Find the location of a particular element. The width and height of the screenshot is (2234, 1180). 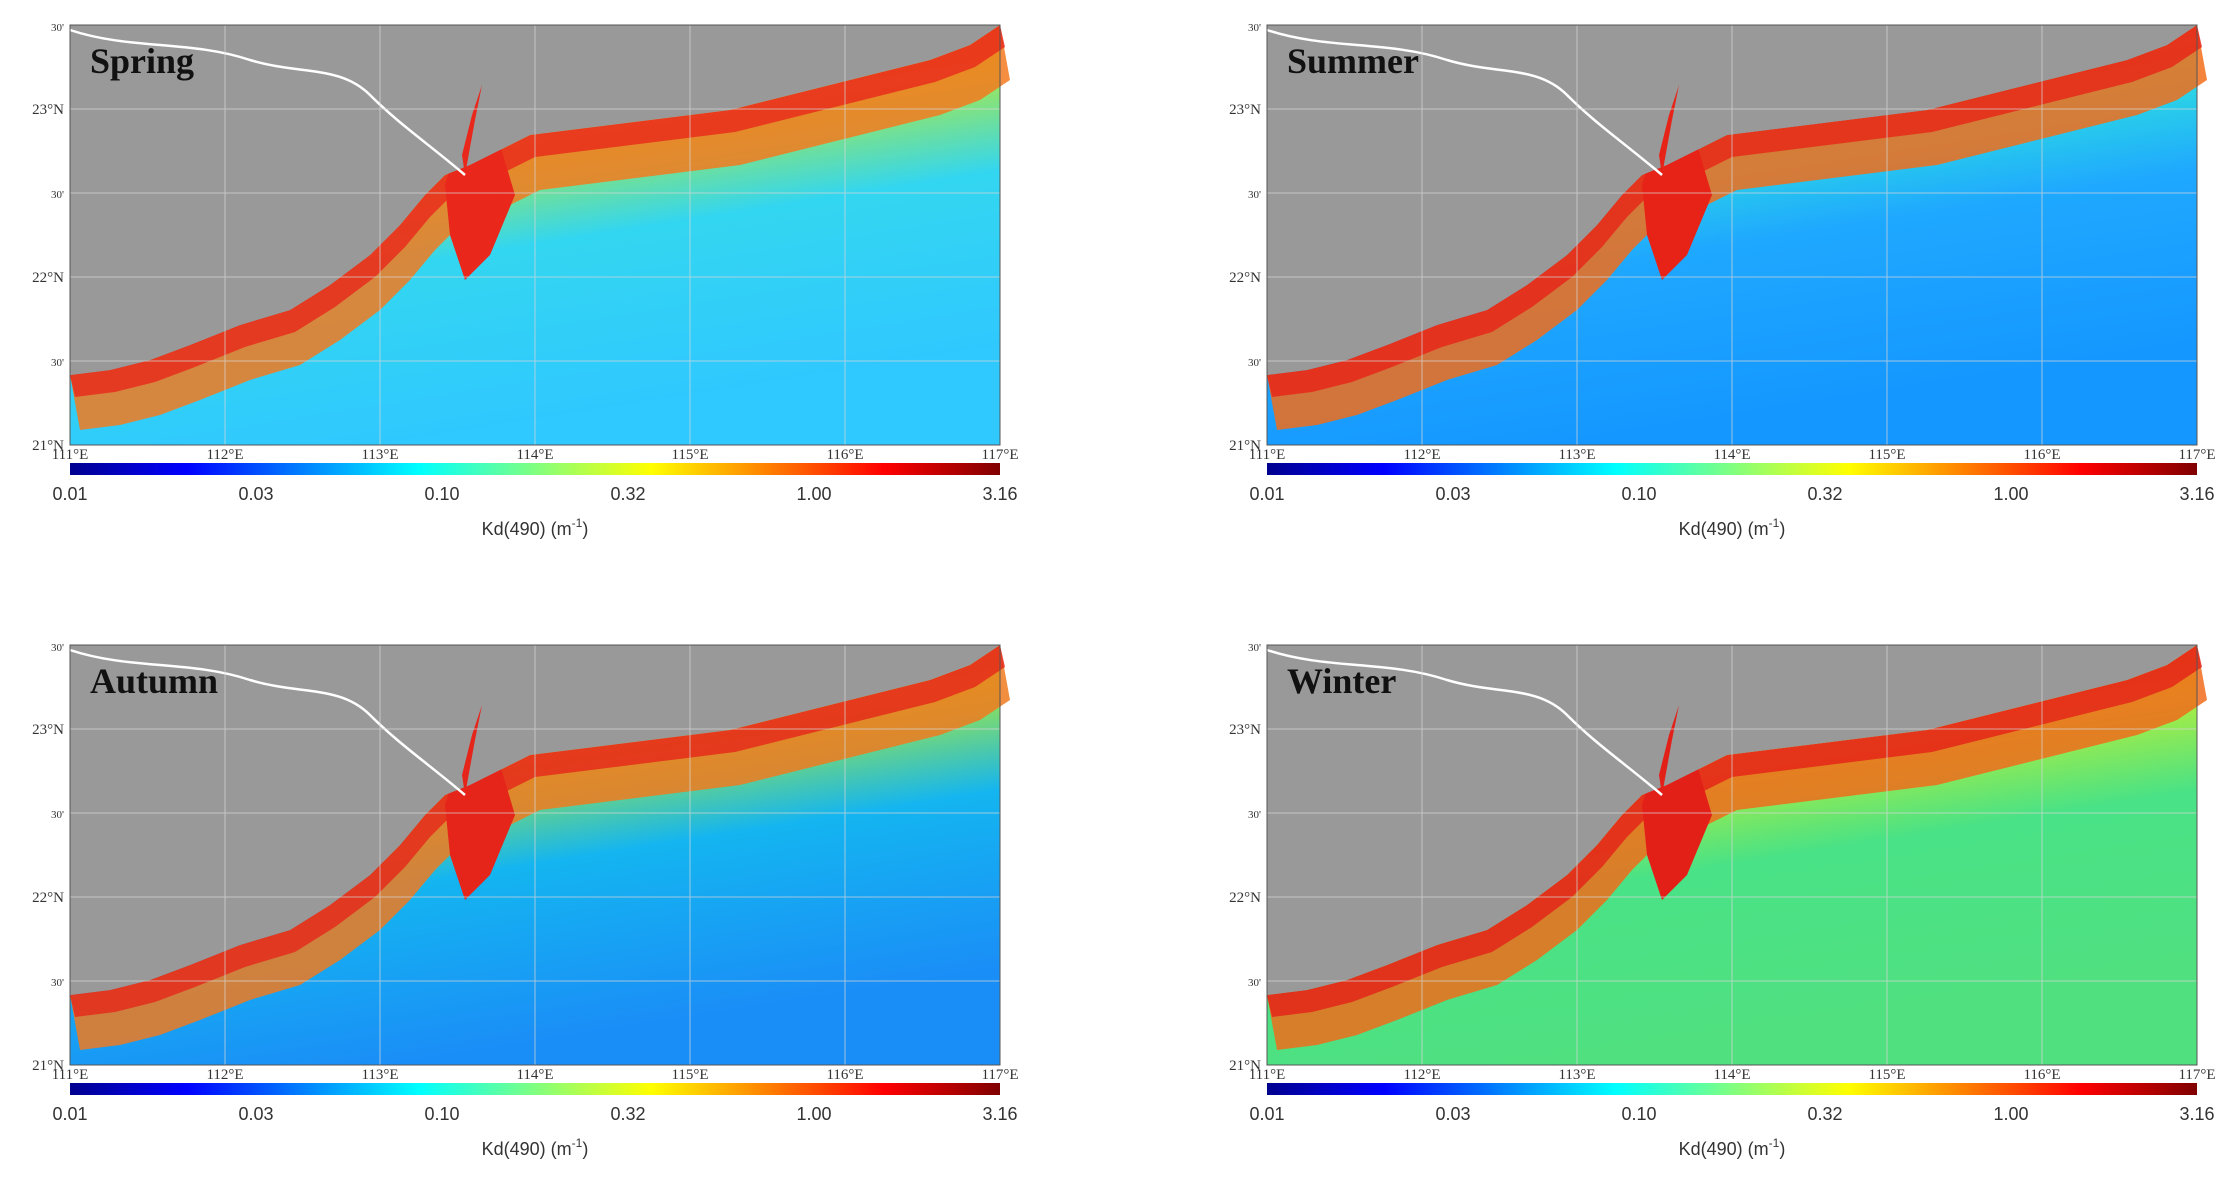

season-title: Summer is located at coordinates (1353, 61).